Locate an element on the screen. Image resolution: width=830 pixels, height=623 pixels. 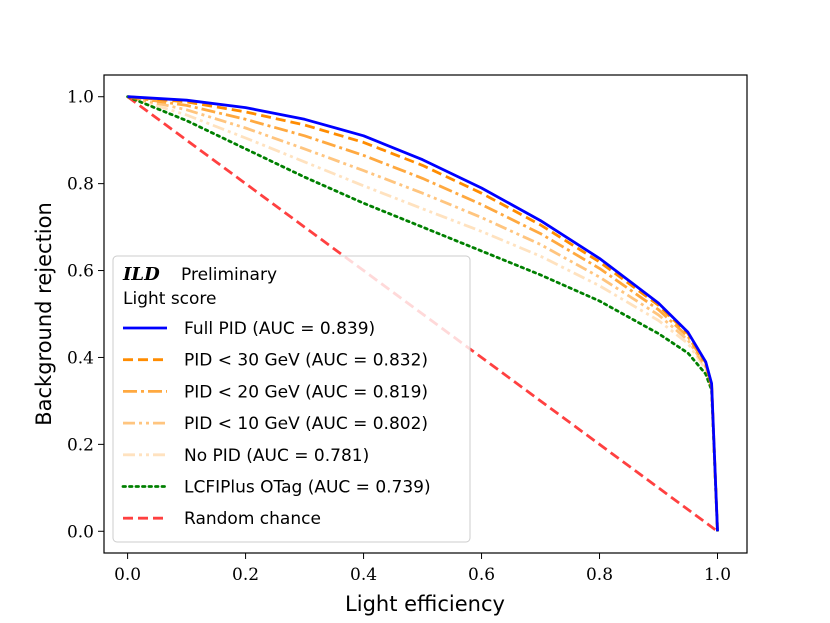
legend-entry-label: PID < 20 GeV (AUC = 0.819) is located at coordinates (306, 392).